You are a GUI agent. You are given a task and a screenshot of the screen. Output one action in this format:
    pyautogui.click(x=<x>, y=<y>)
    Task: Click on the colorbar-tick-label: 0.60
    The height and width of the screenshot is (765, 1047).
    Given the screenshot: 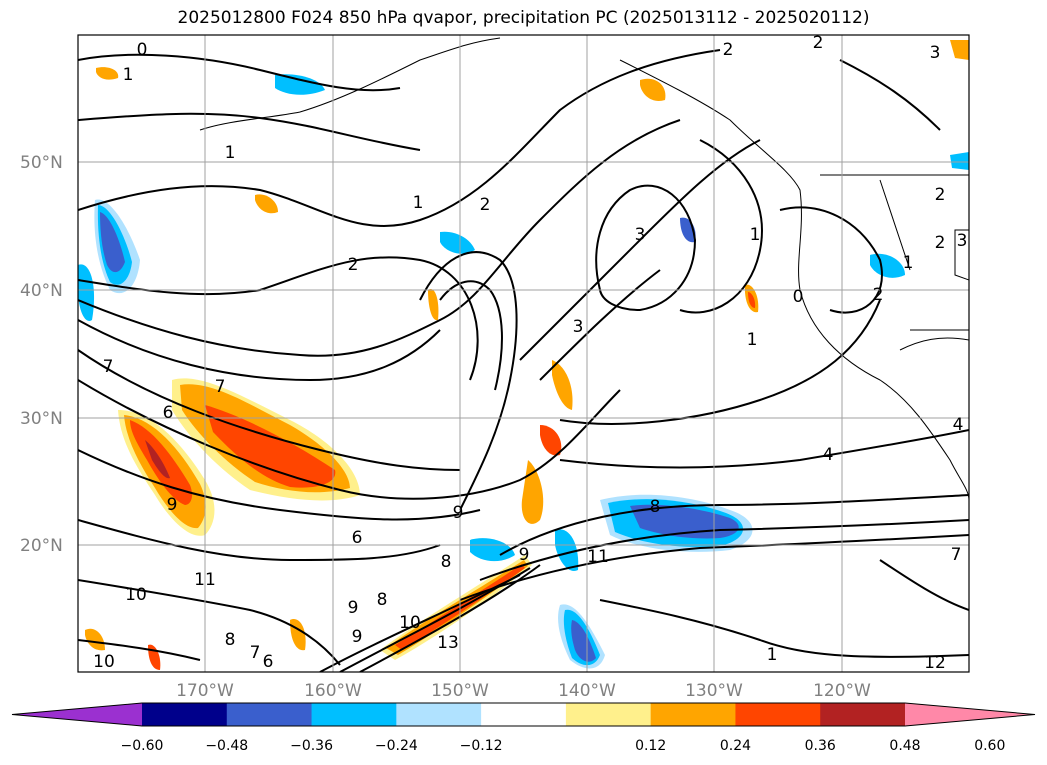 What is the action you would take?
    pyautogui.click(x=989, y=746)
    